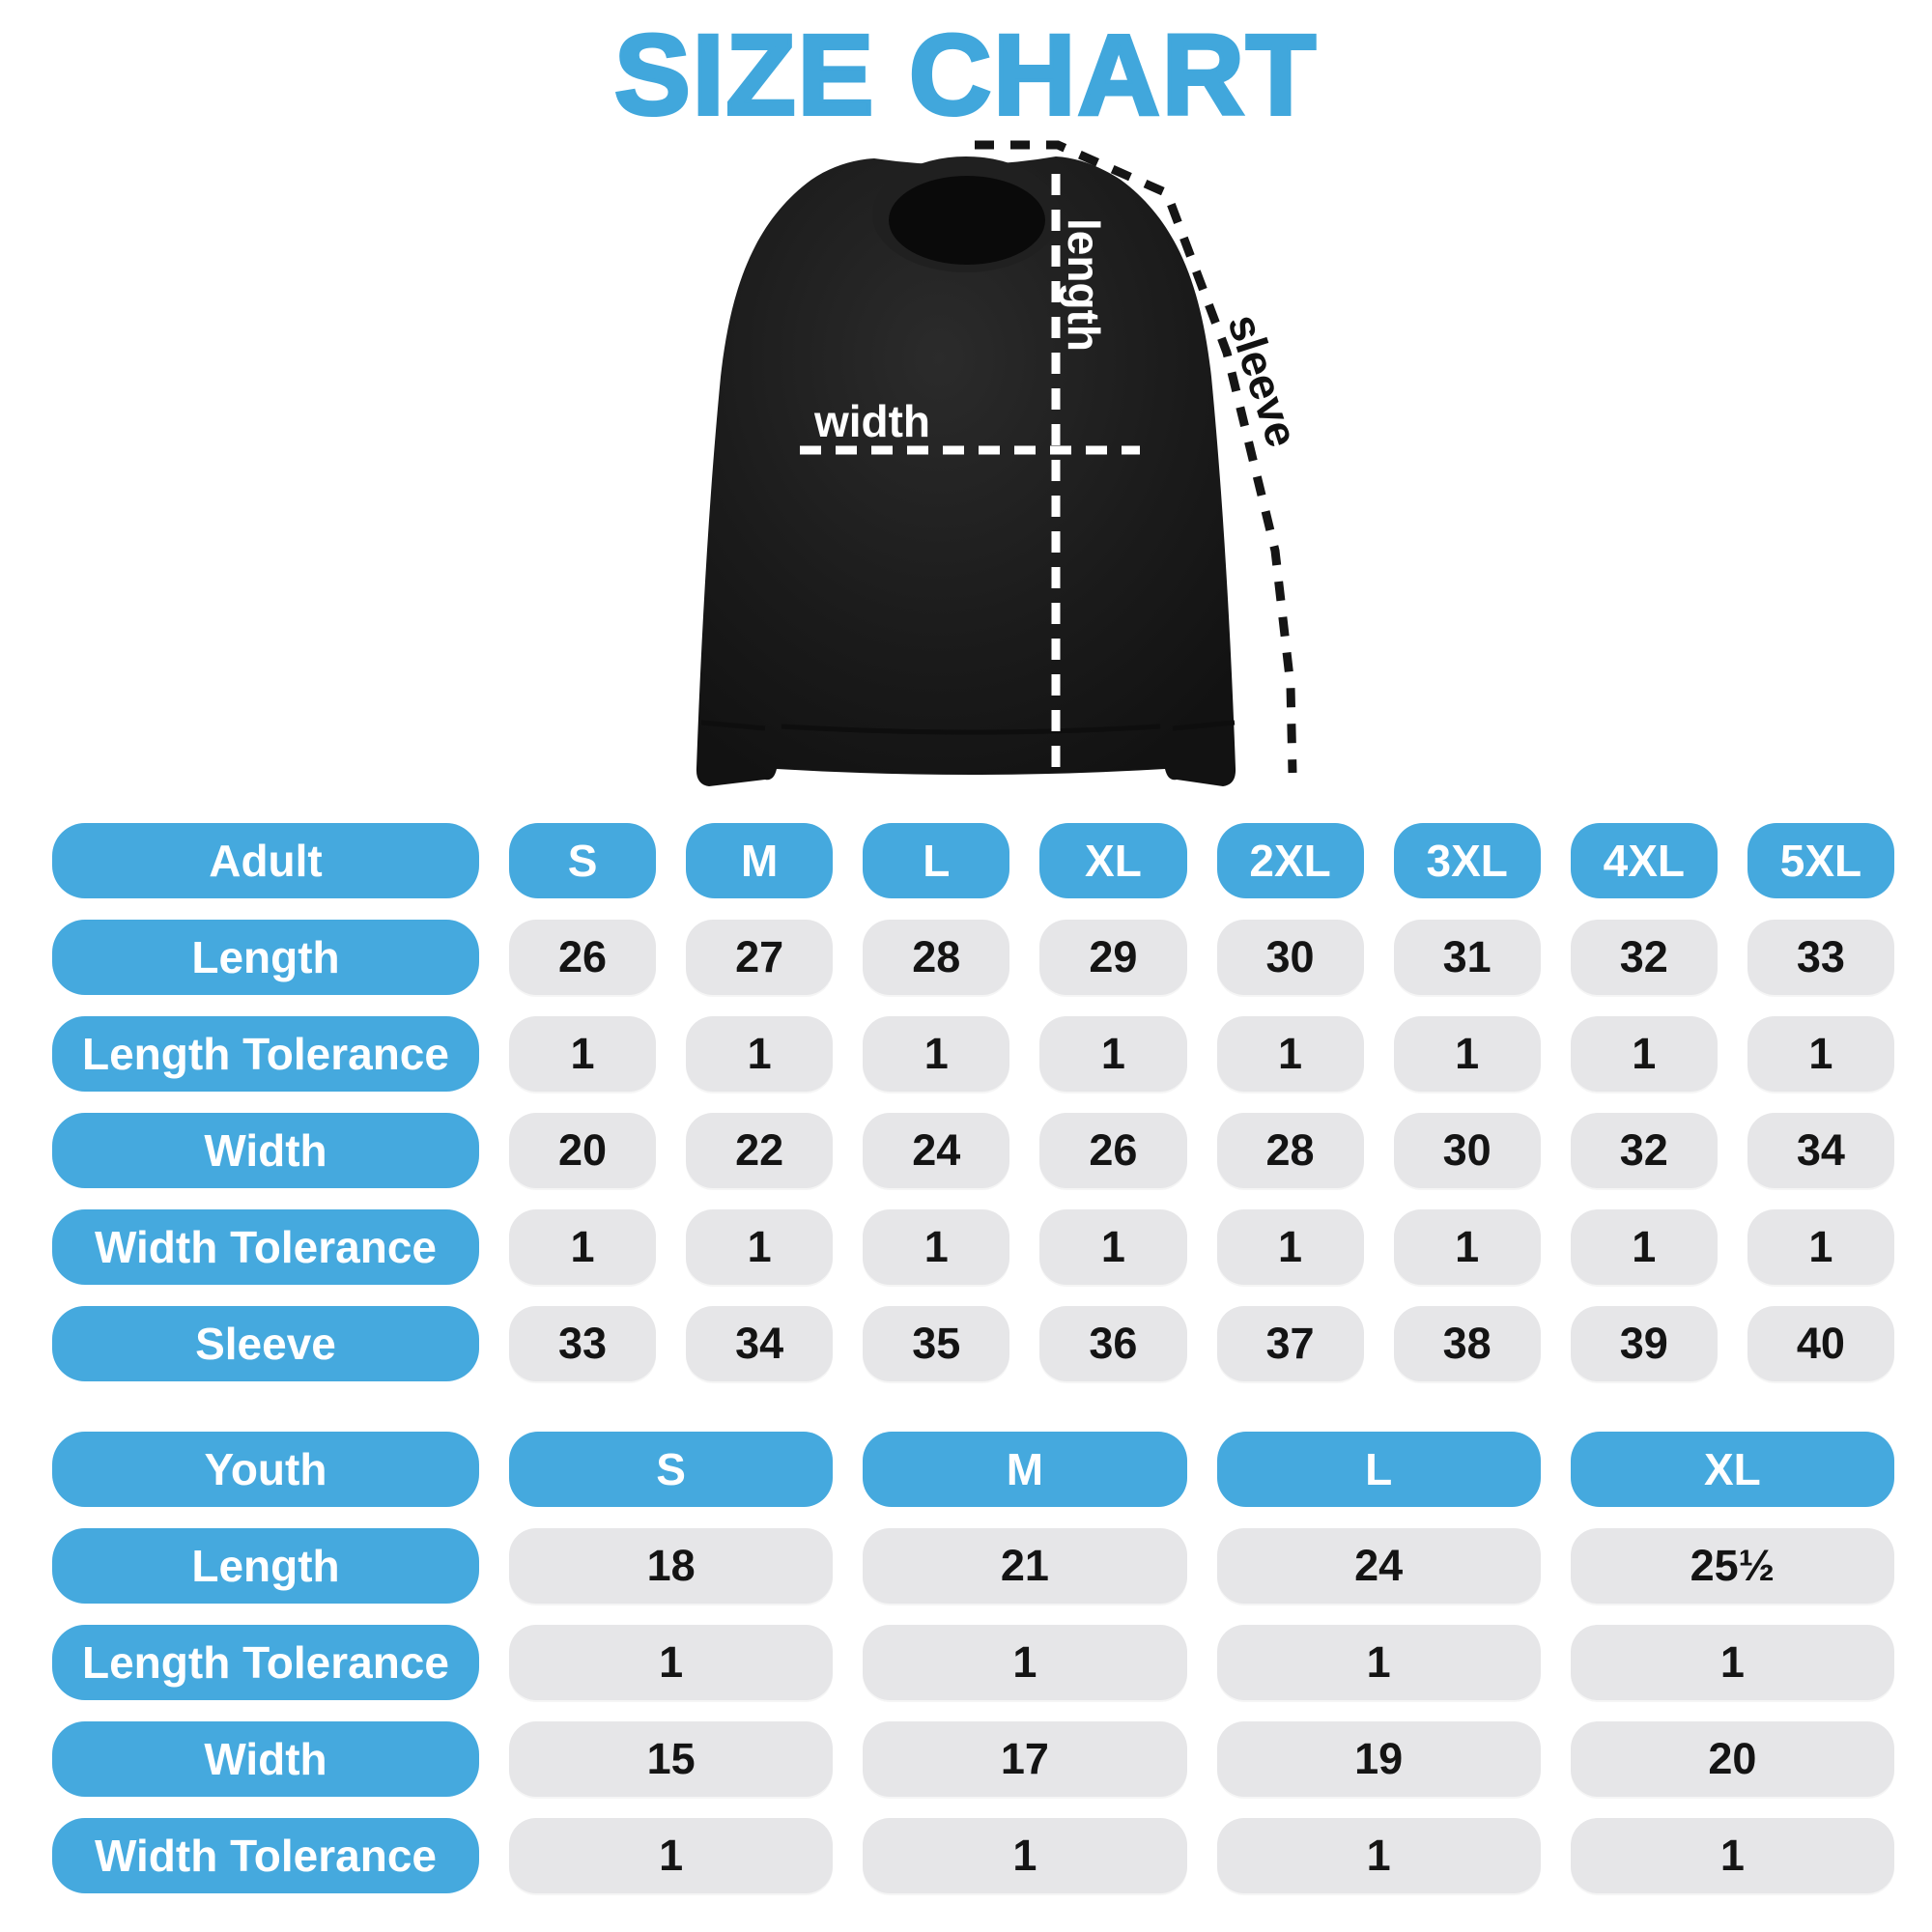 The width and height of the screenshot is (1932, 1932). Describe the element at coordinates (936, 1150) in the screenshot. I see `adult-width-value-l: 24` at that location.